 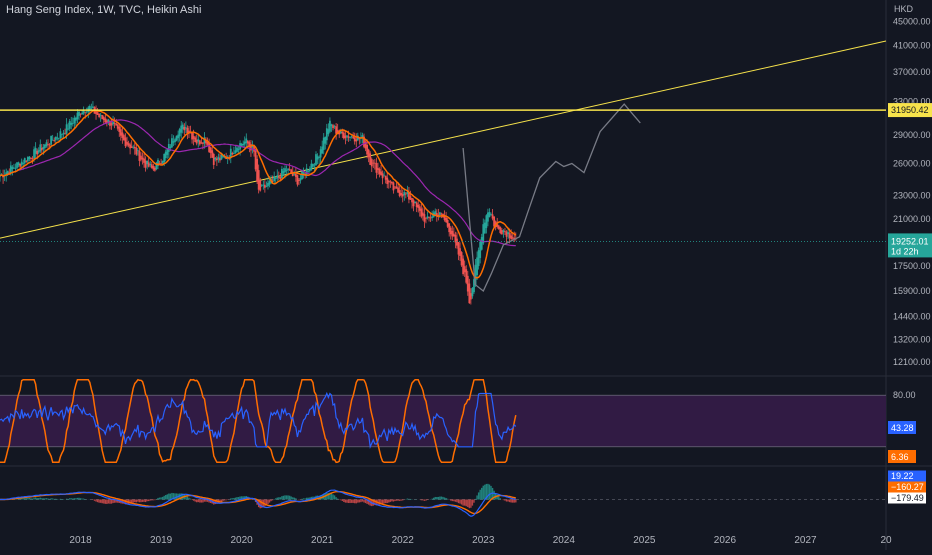 What do you see at coordinates (912, 135) in the screenshot?
I see `y-tick-label: 29000.00` at bounding box center [912, 135].